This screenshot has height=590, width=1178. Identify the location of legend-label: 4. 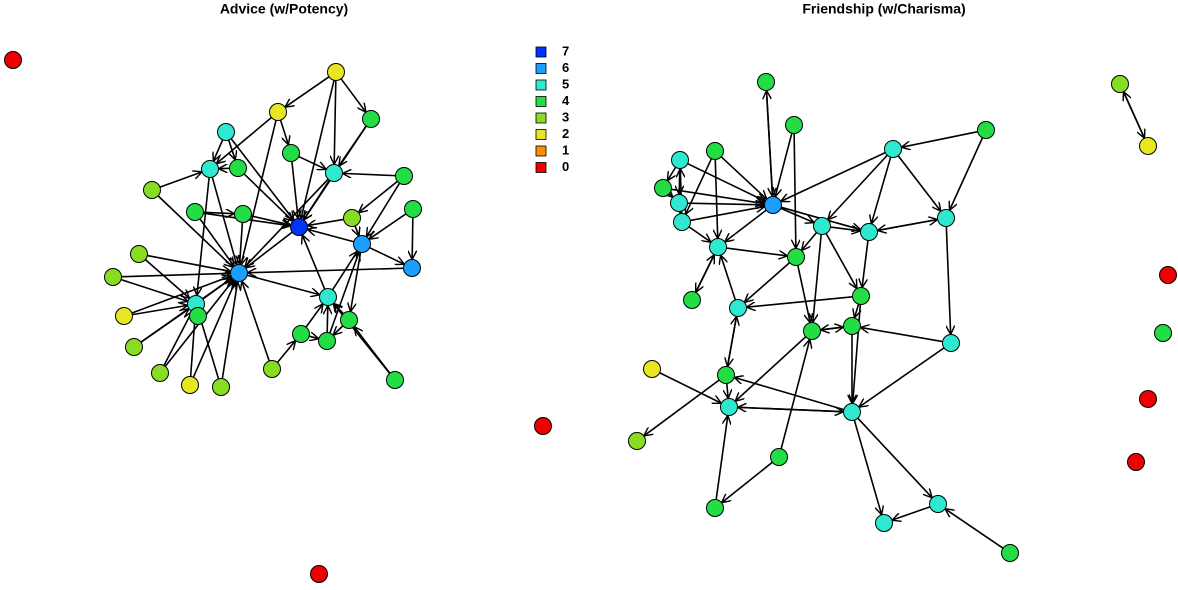
(566, 100).